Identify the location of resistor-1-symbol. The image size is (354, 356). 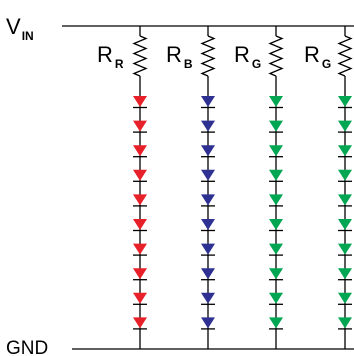
(140, 56).